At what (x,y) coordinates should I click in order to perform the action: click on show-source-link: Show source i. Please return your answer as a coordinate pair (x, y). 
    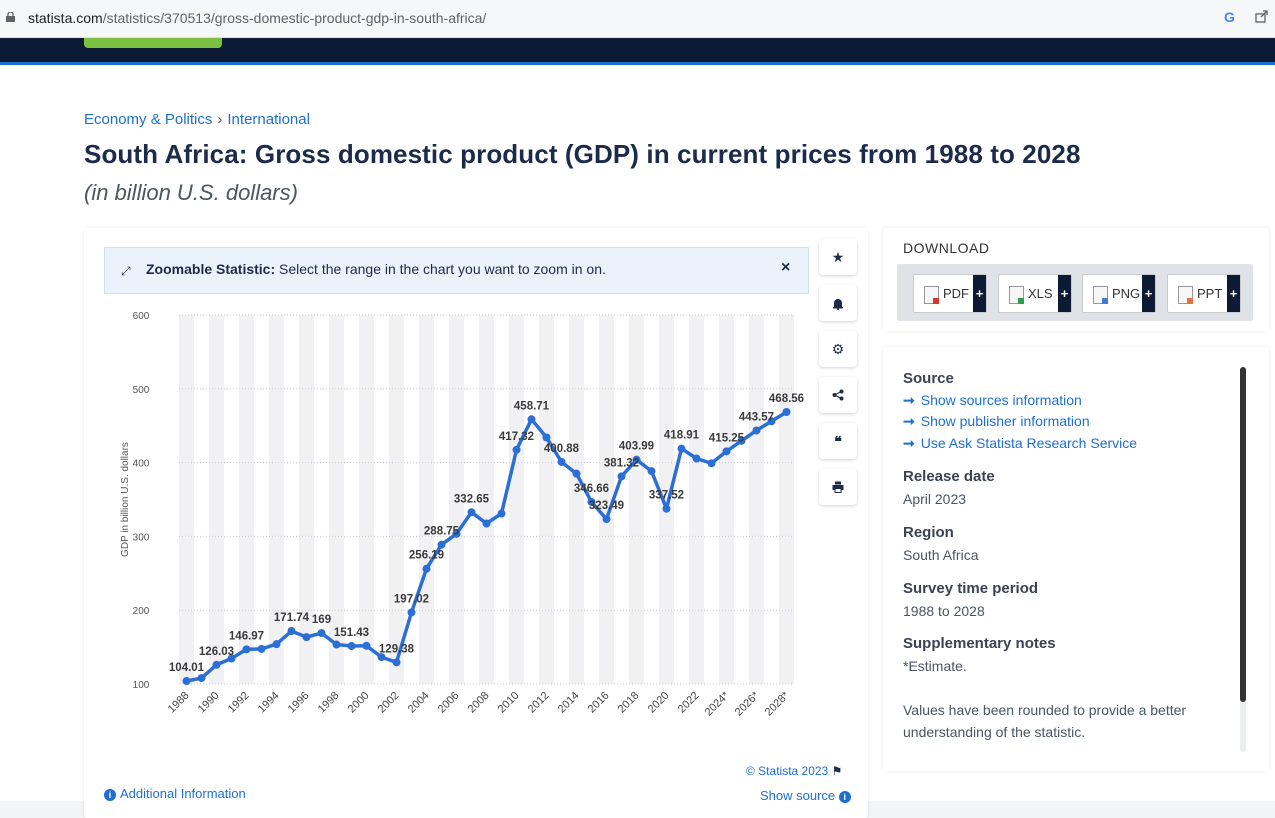
    Looking at the image, I should click on (807, 795).